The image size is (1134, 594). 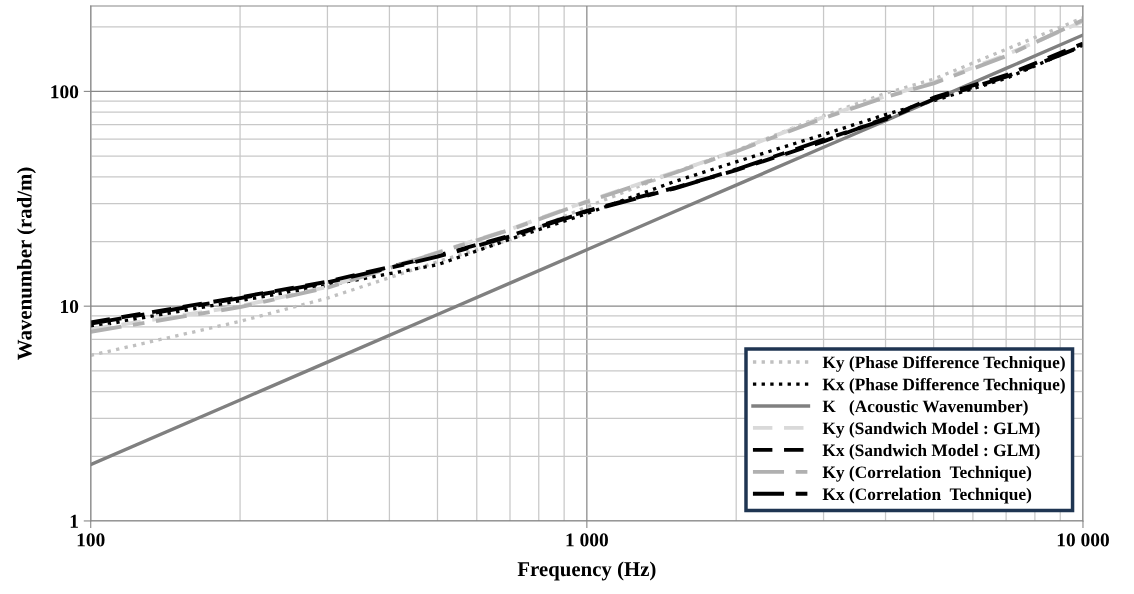 What do you see at coordinates (70, 306) in the screenshot?
I see `y-tick-label: 10` at bounding box center [70, 306].